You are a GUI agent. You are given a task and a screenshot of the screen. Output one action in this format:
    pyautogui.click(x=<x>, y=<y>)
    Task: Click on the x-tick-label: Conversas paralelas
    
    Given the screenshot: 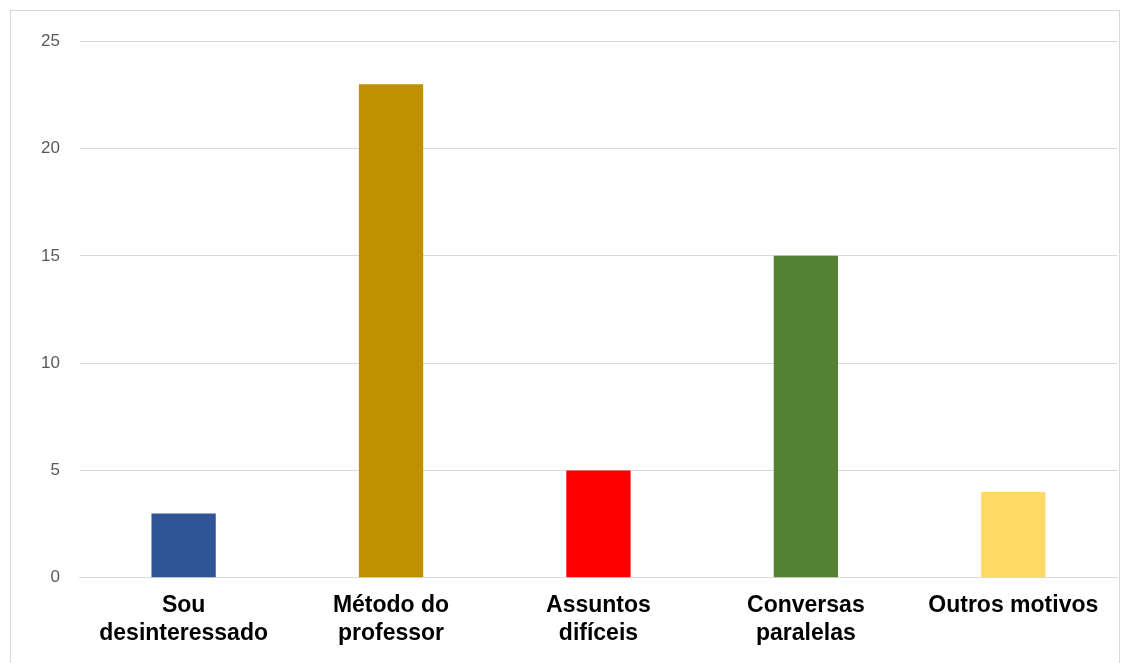 What is the action you would take?
    pyautogui.click(x=806, y=617)
    